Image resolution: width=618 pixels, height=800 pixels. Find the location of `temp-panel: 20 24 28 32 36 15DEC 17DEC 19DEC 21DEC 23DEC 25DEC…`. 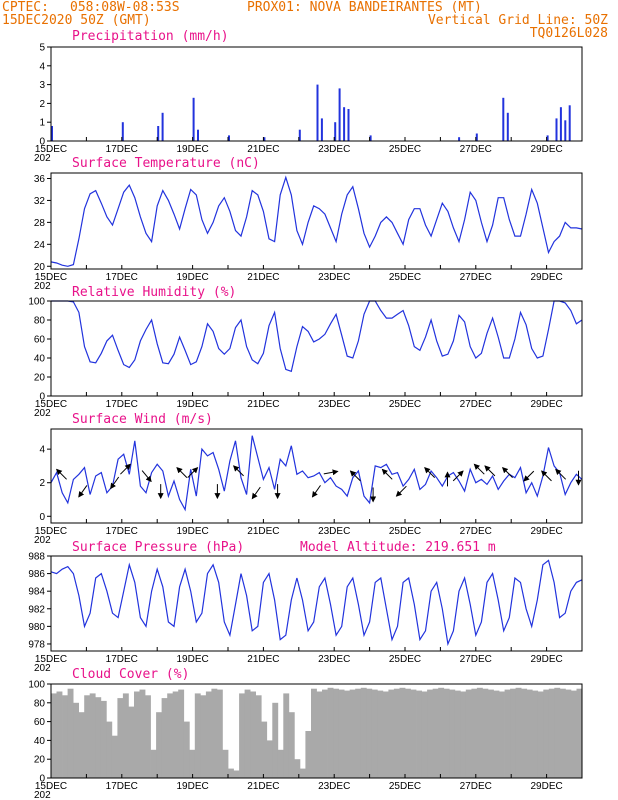

temp-panel: 20 24 28 32 36 15DEC 17DEC 19DEC 21DEC 23DEC 25DEC… is located at coordinates (308, 232).